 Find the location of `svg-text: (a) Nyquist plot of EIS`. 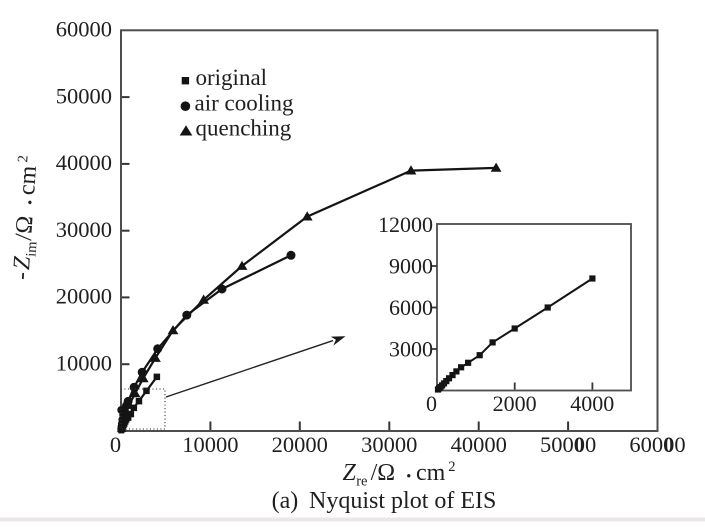

svg-text: (a) Nyquist plot of EIS is located at coordinates (384, 501).